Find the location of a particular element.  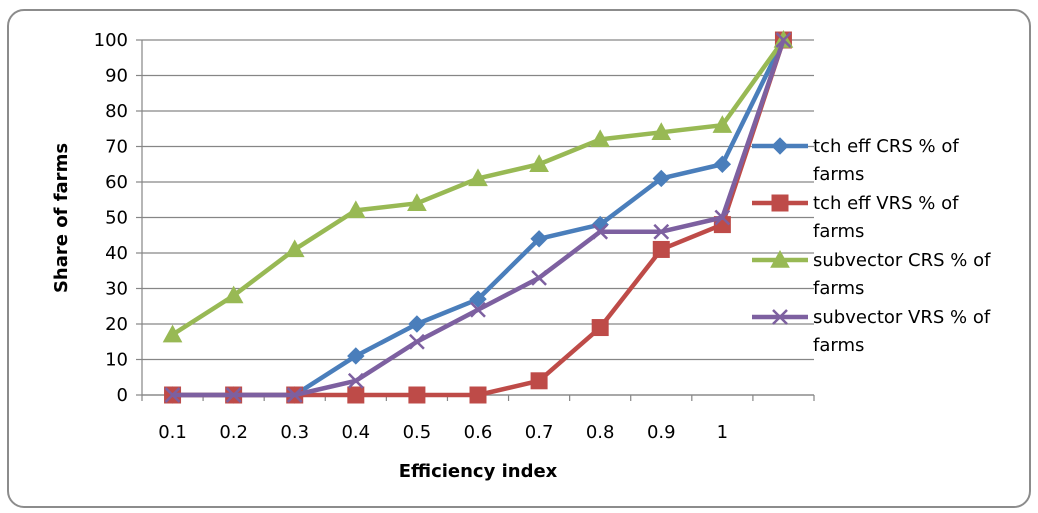

y-tick-label: 0 is located at coordinates (122, 395).